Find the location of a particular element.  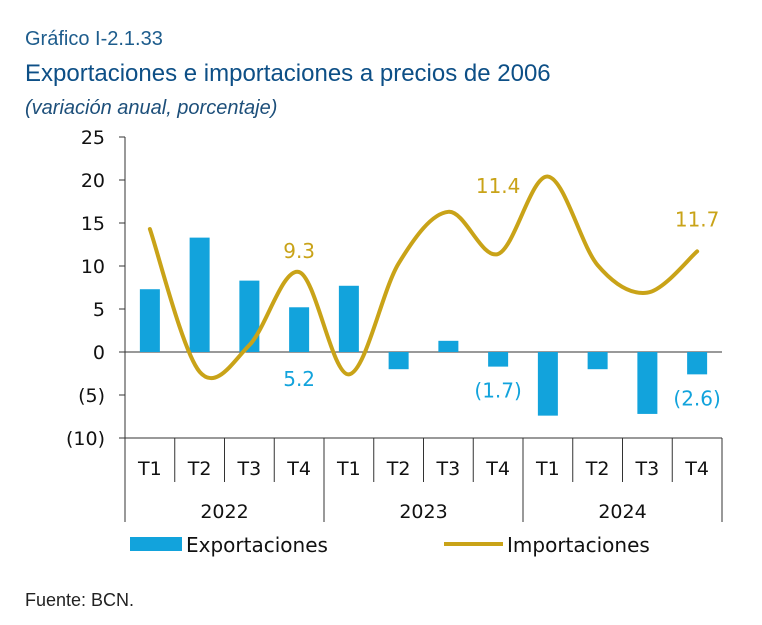

y-tick-label: 20 is located at coordinates (93, 181).